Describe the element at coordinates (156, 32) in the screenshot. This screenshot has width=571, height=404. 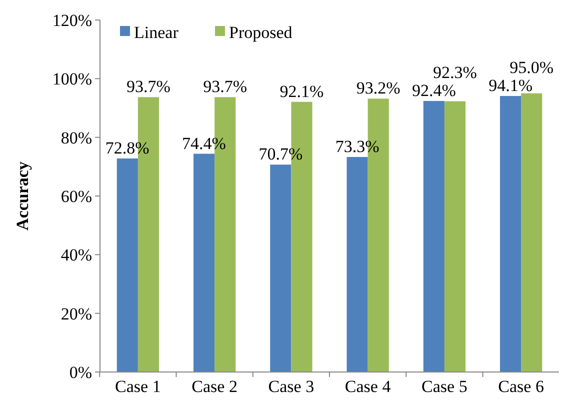
I see `legend-label: Linear` at that location.